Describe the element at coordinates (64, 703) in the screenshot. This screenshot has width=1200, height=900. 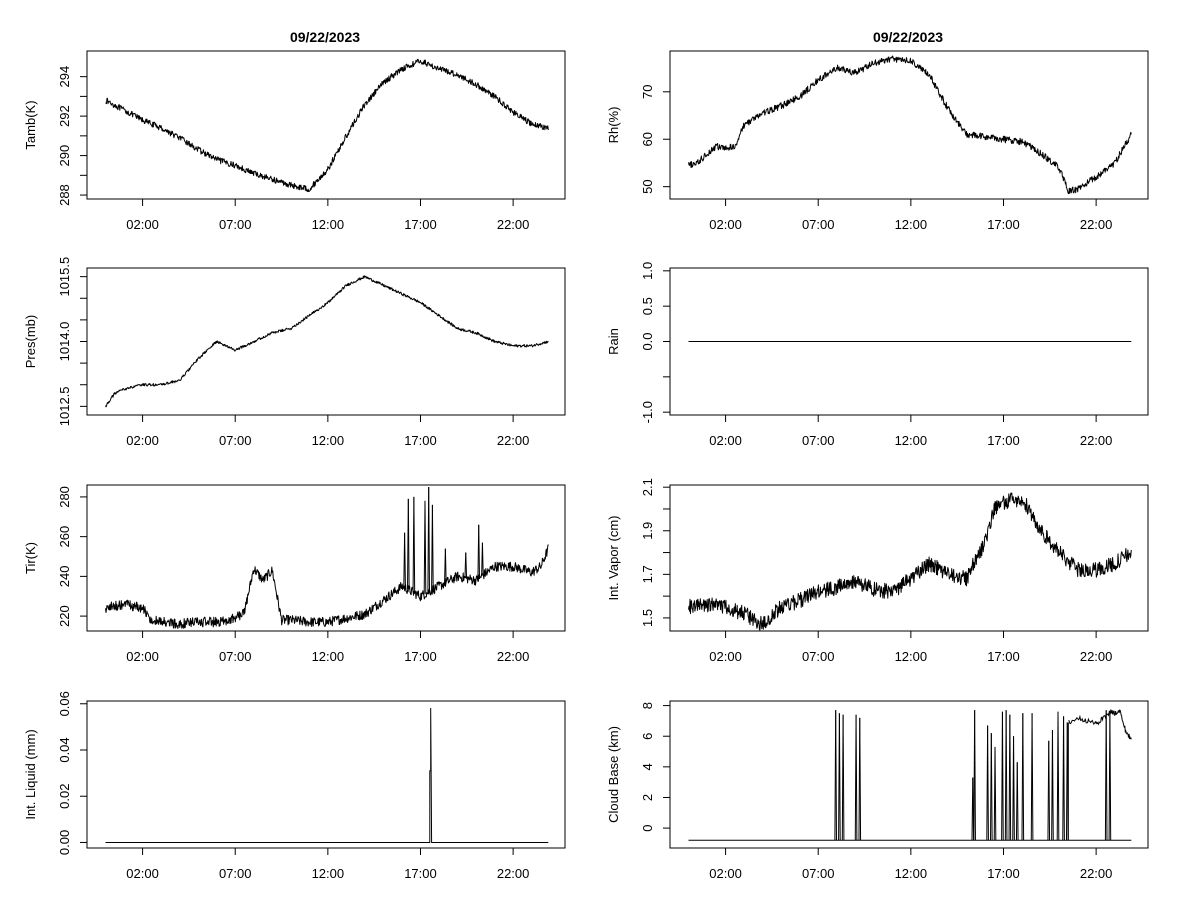
I see `y-tick-label: 0.06` at that location.